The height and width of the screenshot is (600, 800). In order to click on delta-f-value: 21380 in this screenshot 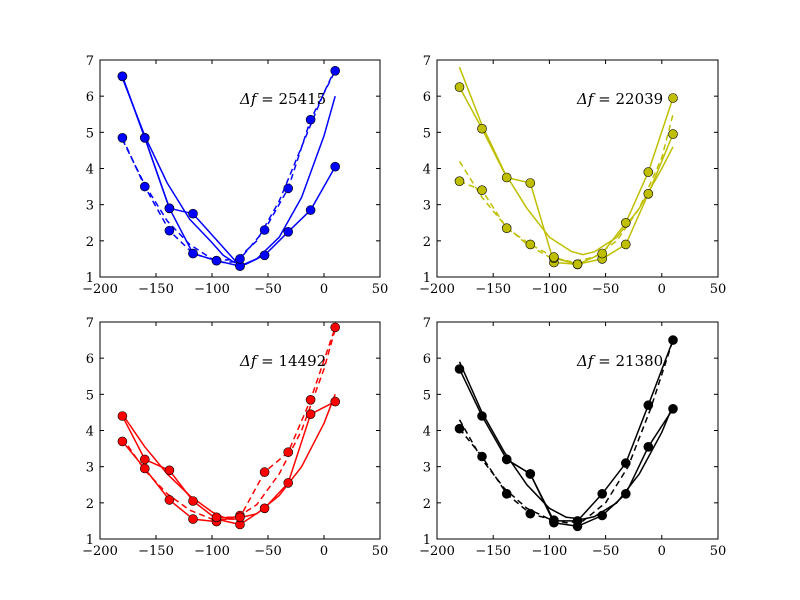, I will do `click(640, 361)`.